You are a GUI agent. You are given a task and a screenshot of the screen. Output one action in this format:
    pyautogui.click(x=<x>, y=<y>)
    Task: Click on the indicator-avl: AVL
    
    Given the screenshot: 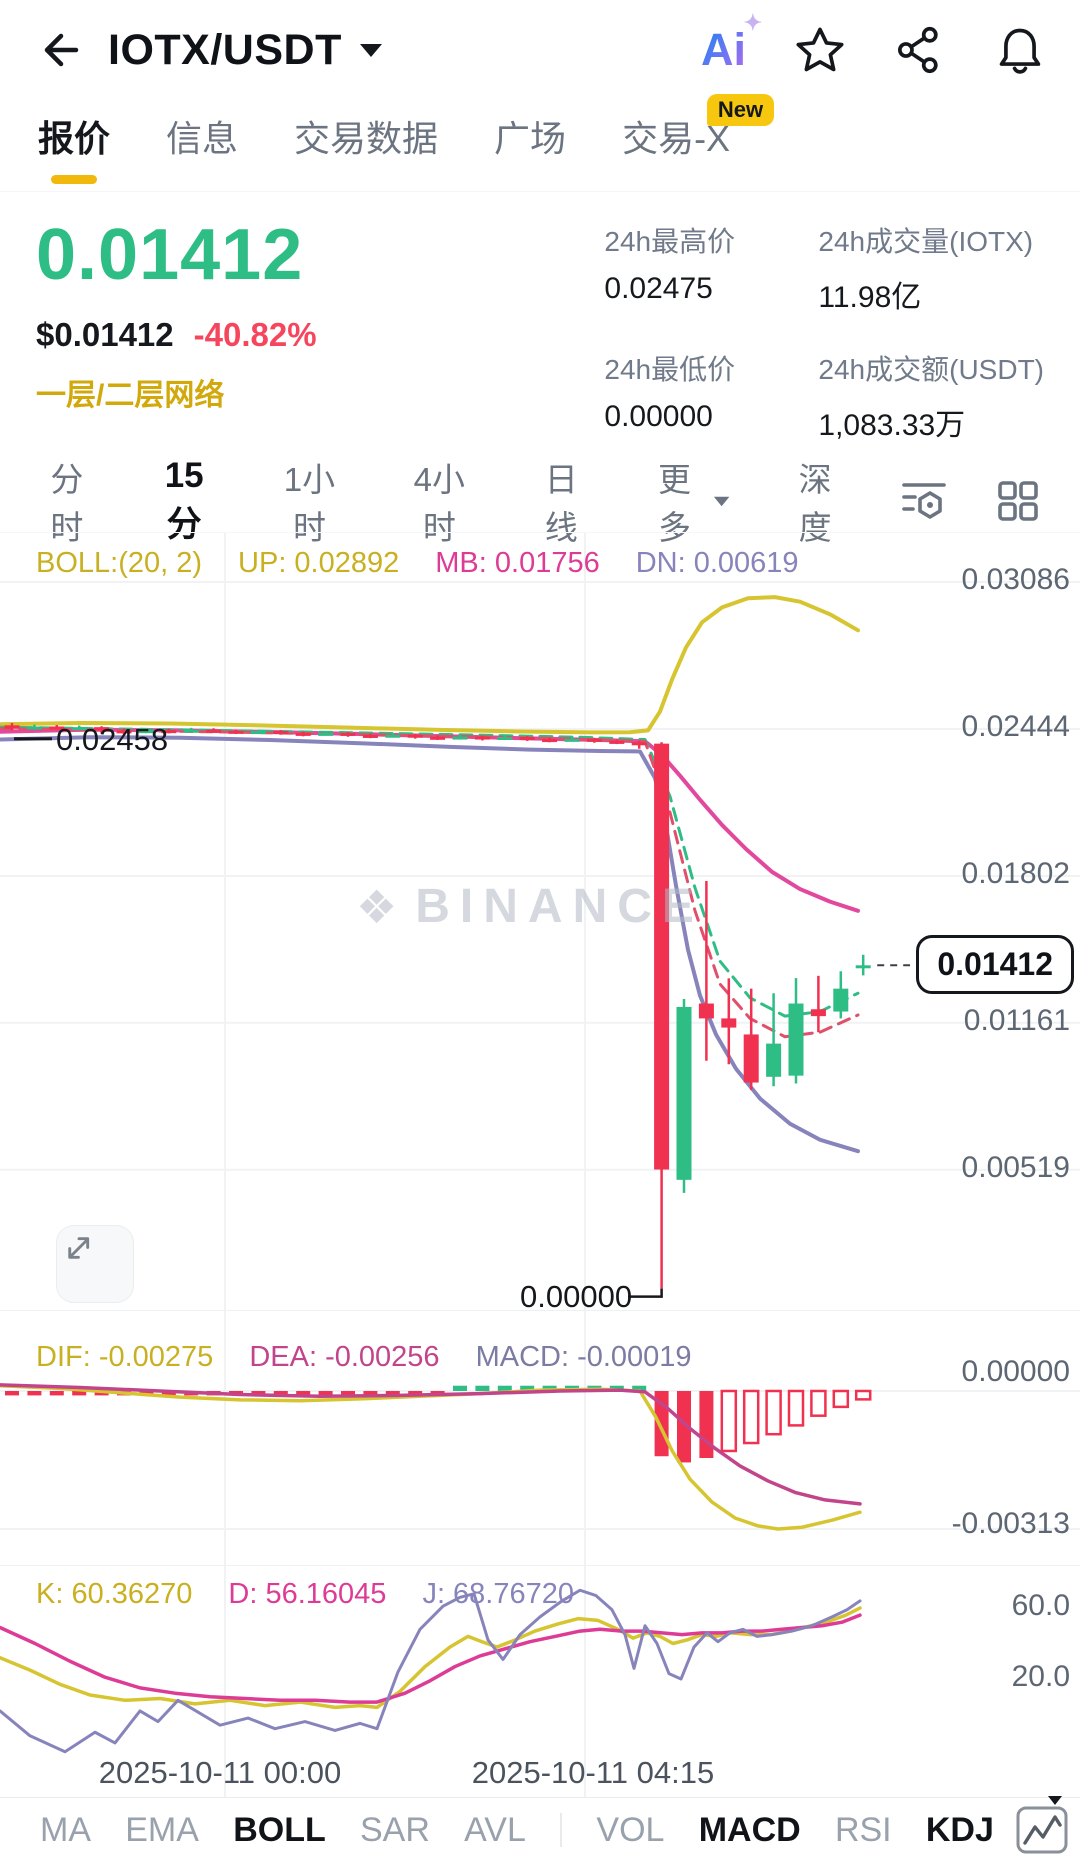 What is the action you would take?
    pyautogui.click(x=495, y=1829)
    